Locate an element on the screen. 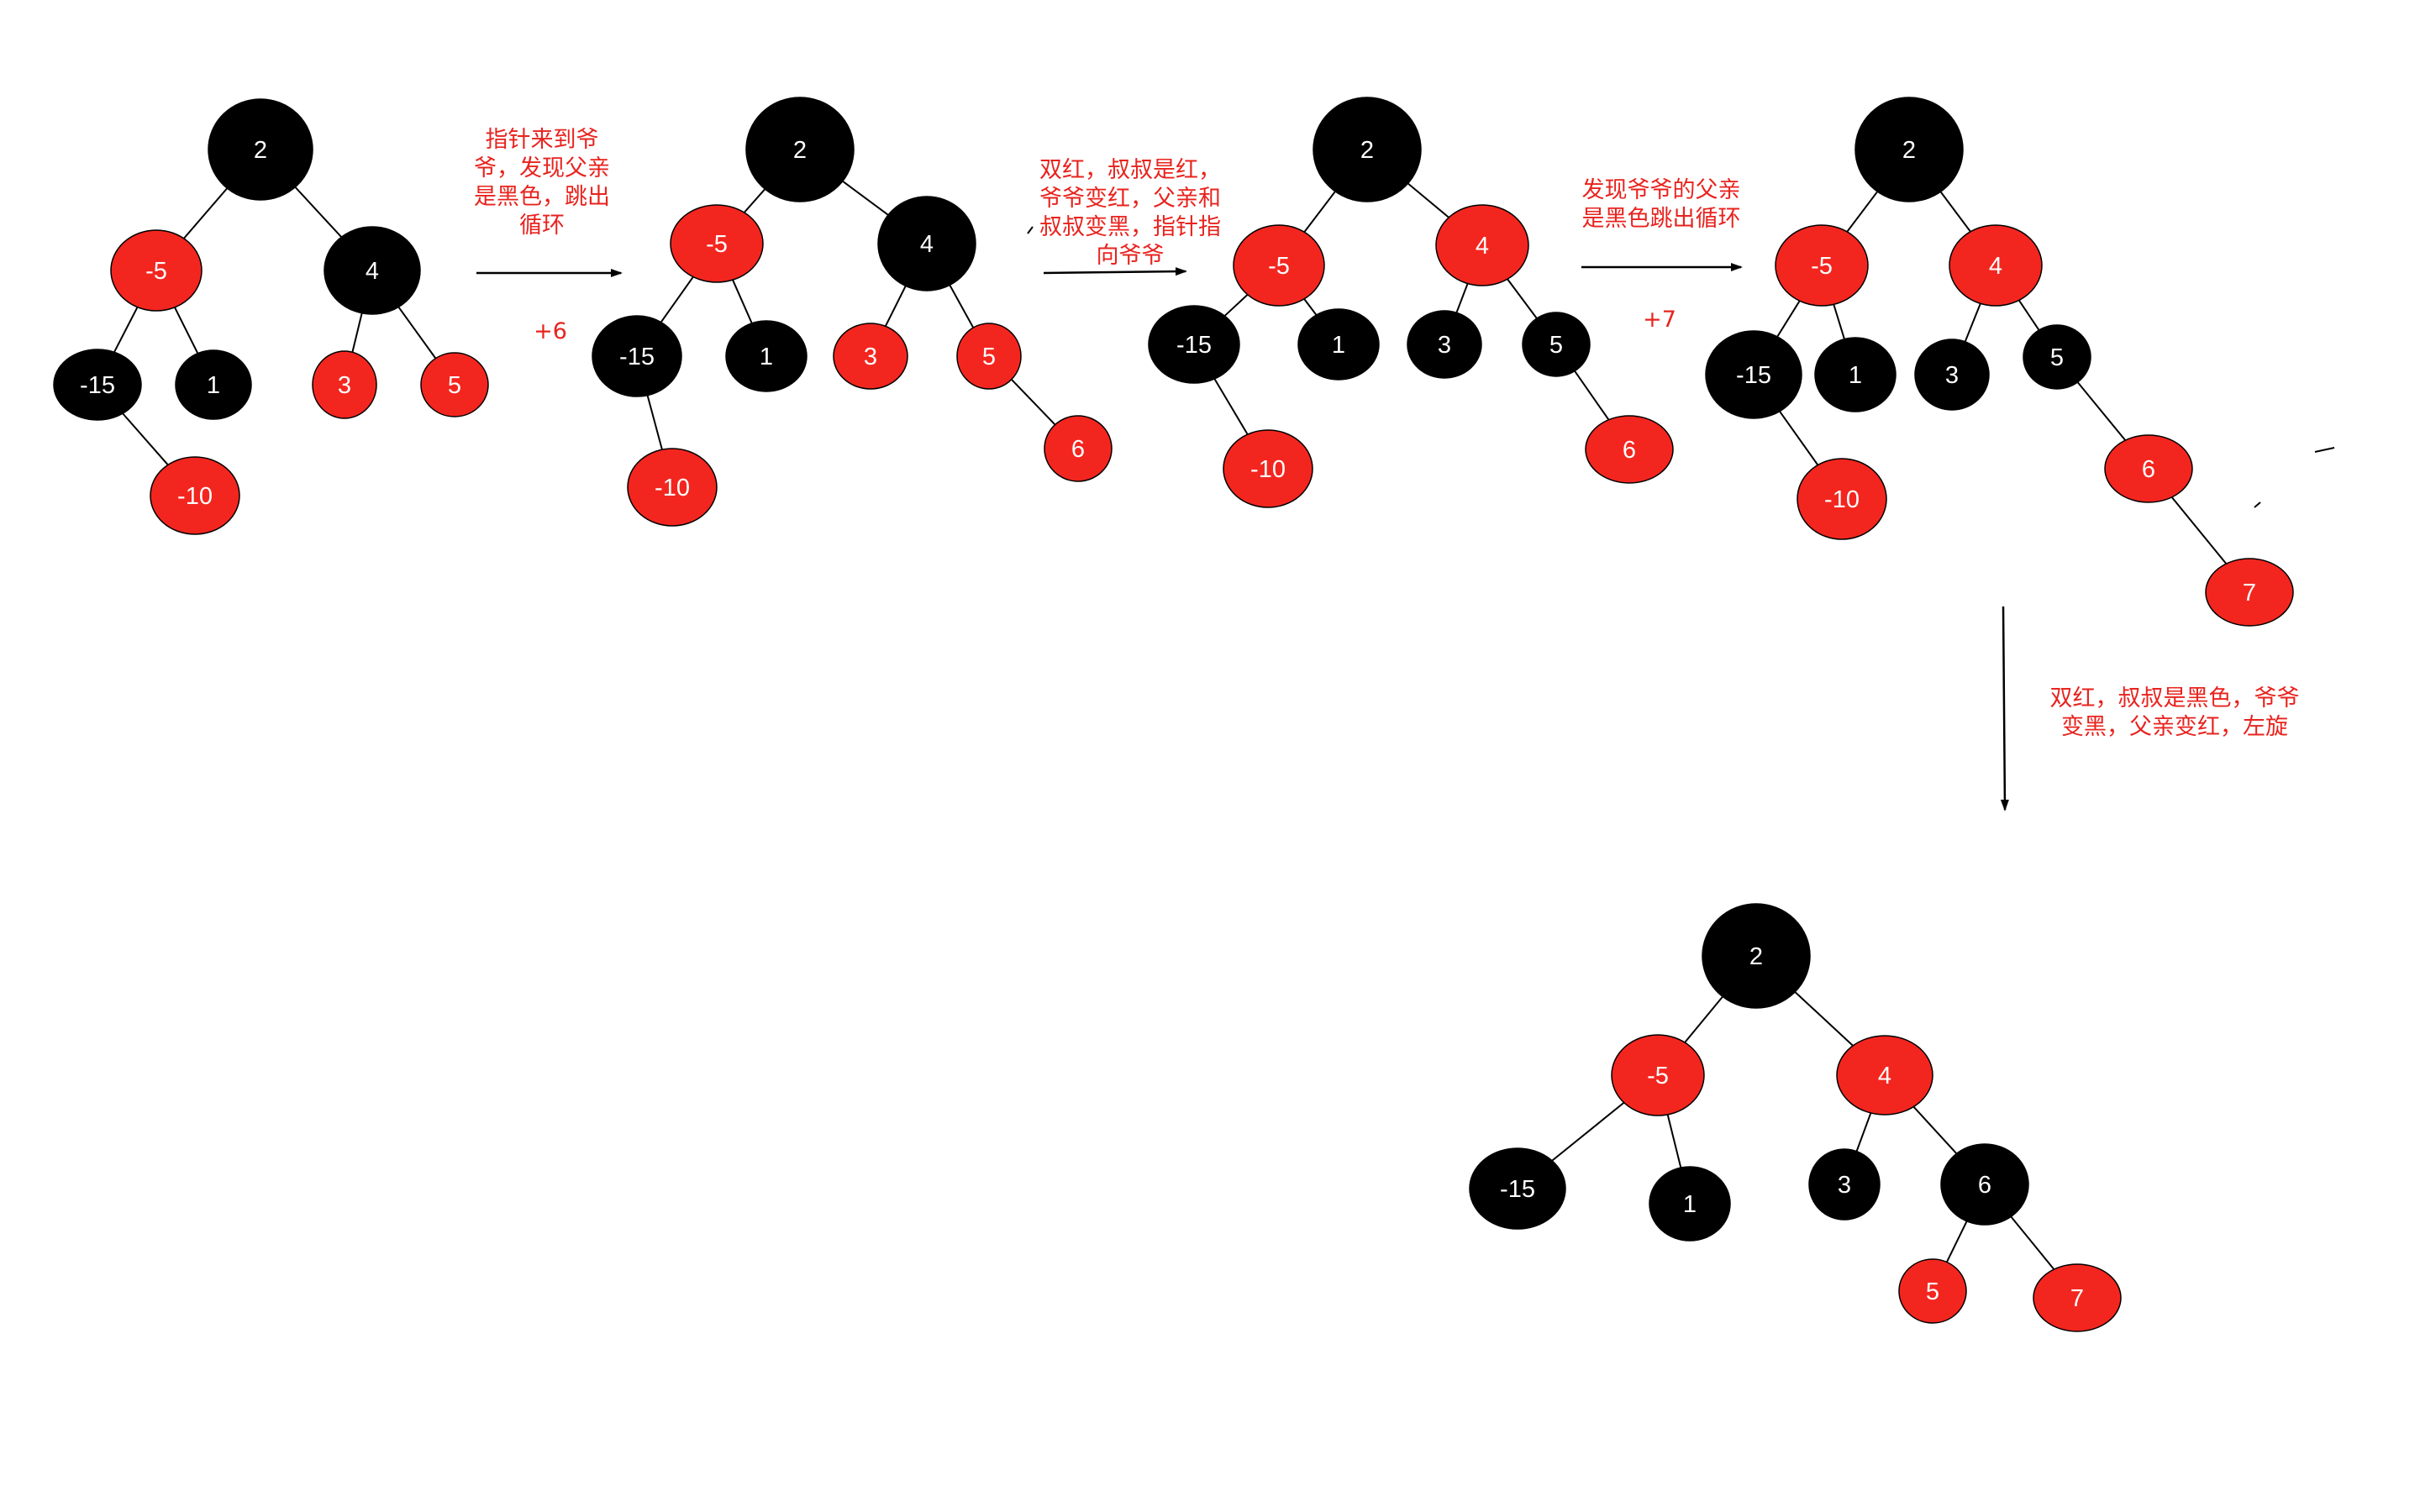  tree-3-node-n6: 6 is located at coordinates (1629, 449).